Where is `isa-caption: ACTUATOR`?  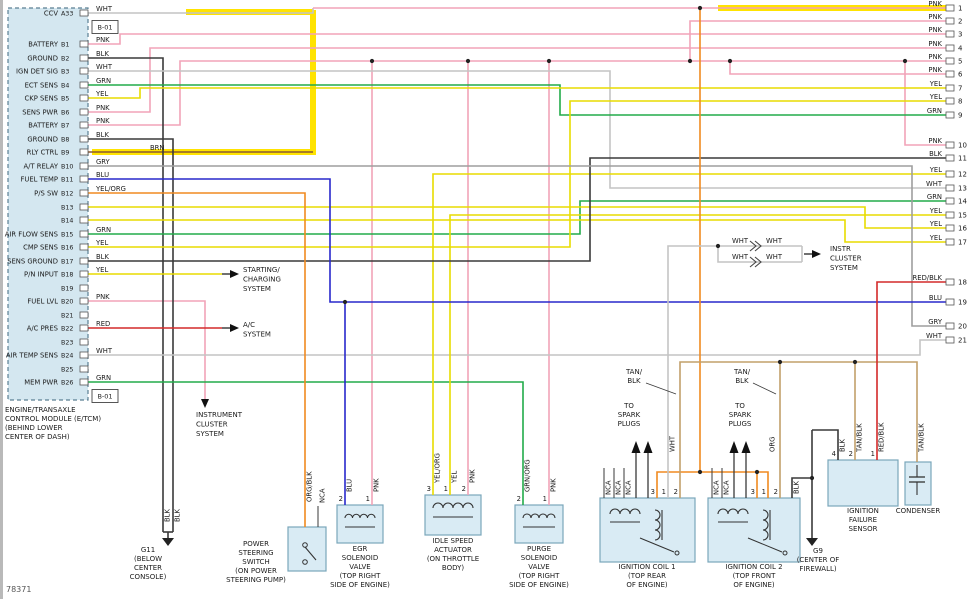 isa-caption: ACTUATOR is located at coordinates (453, 550).